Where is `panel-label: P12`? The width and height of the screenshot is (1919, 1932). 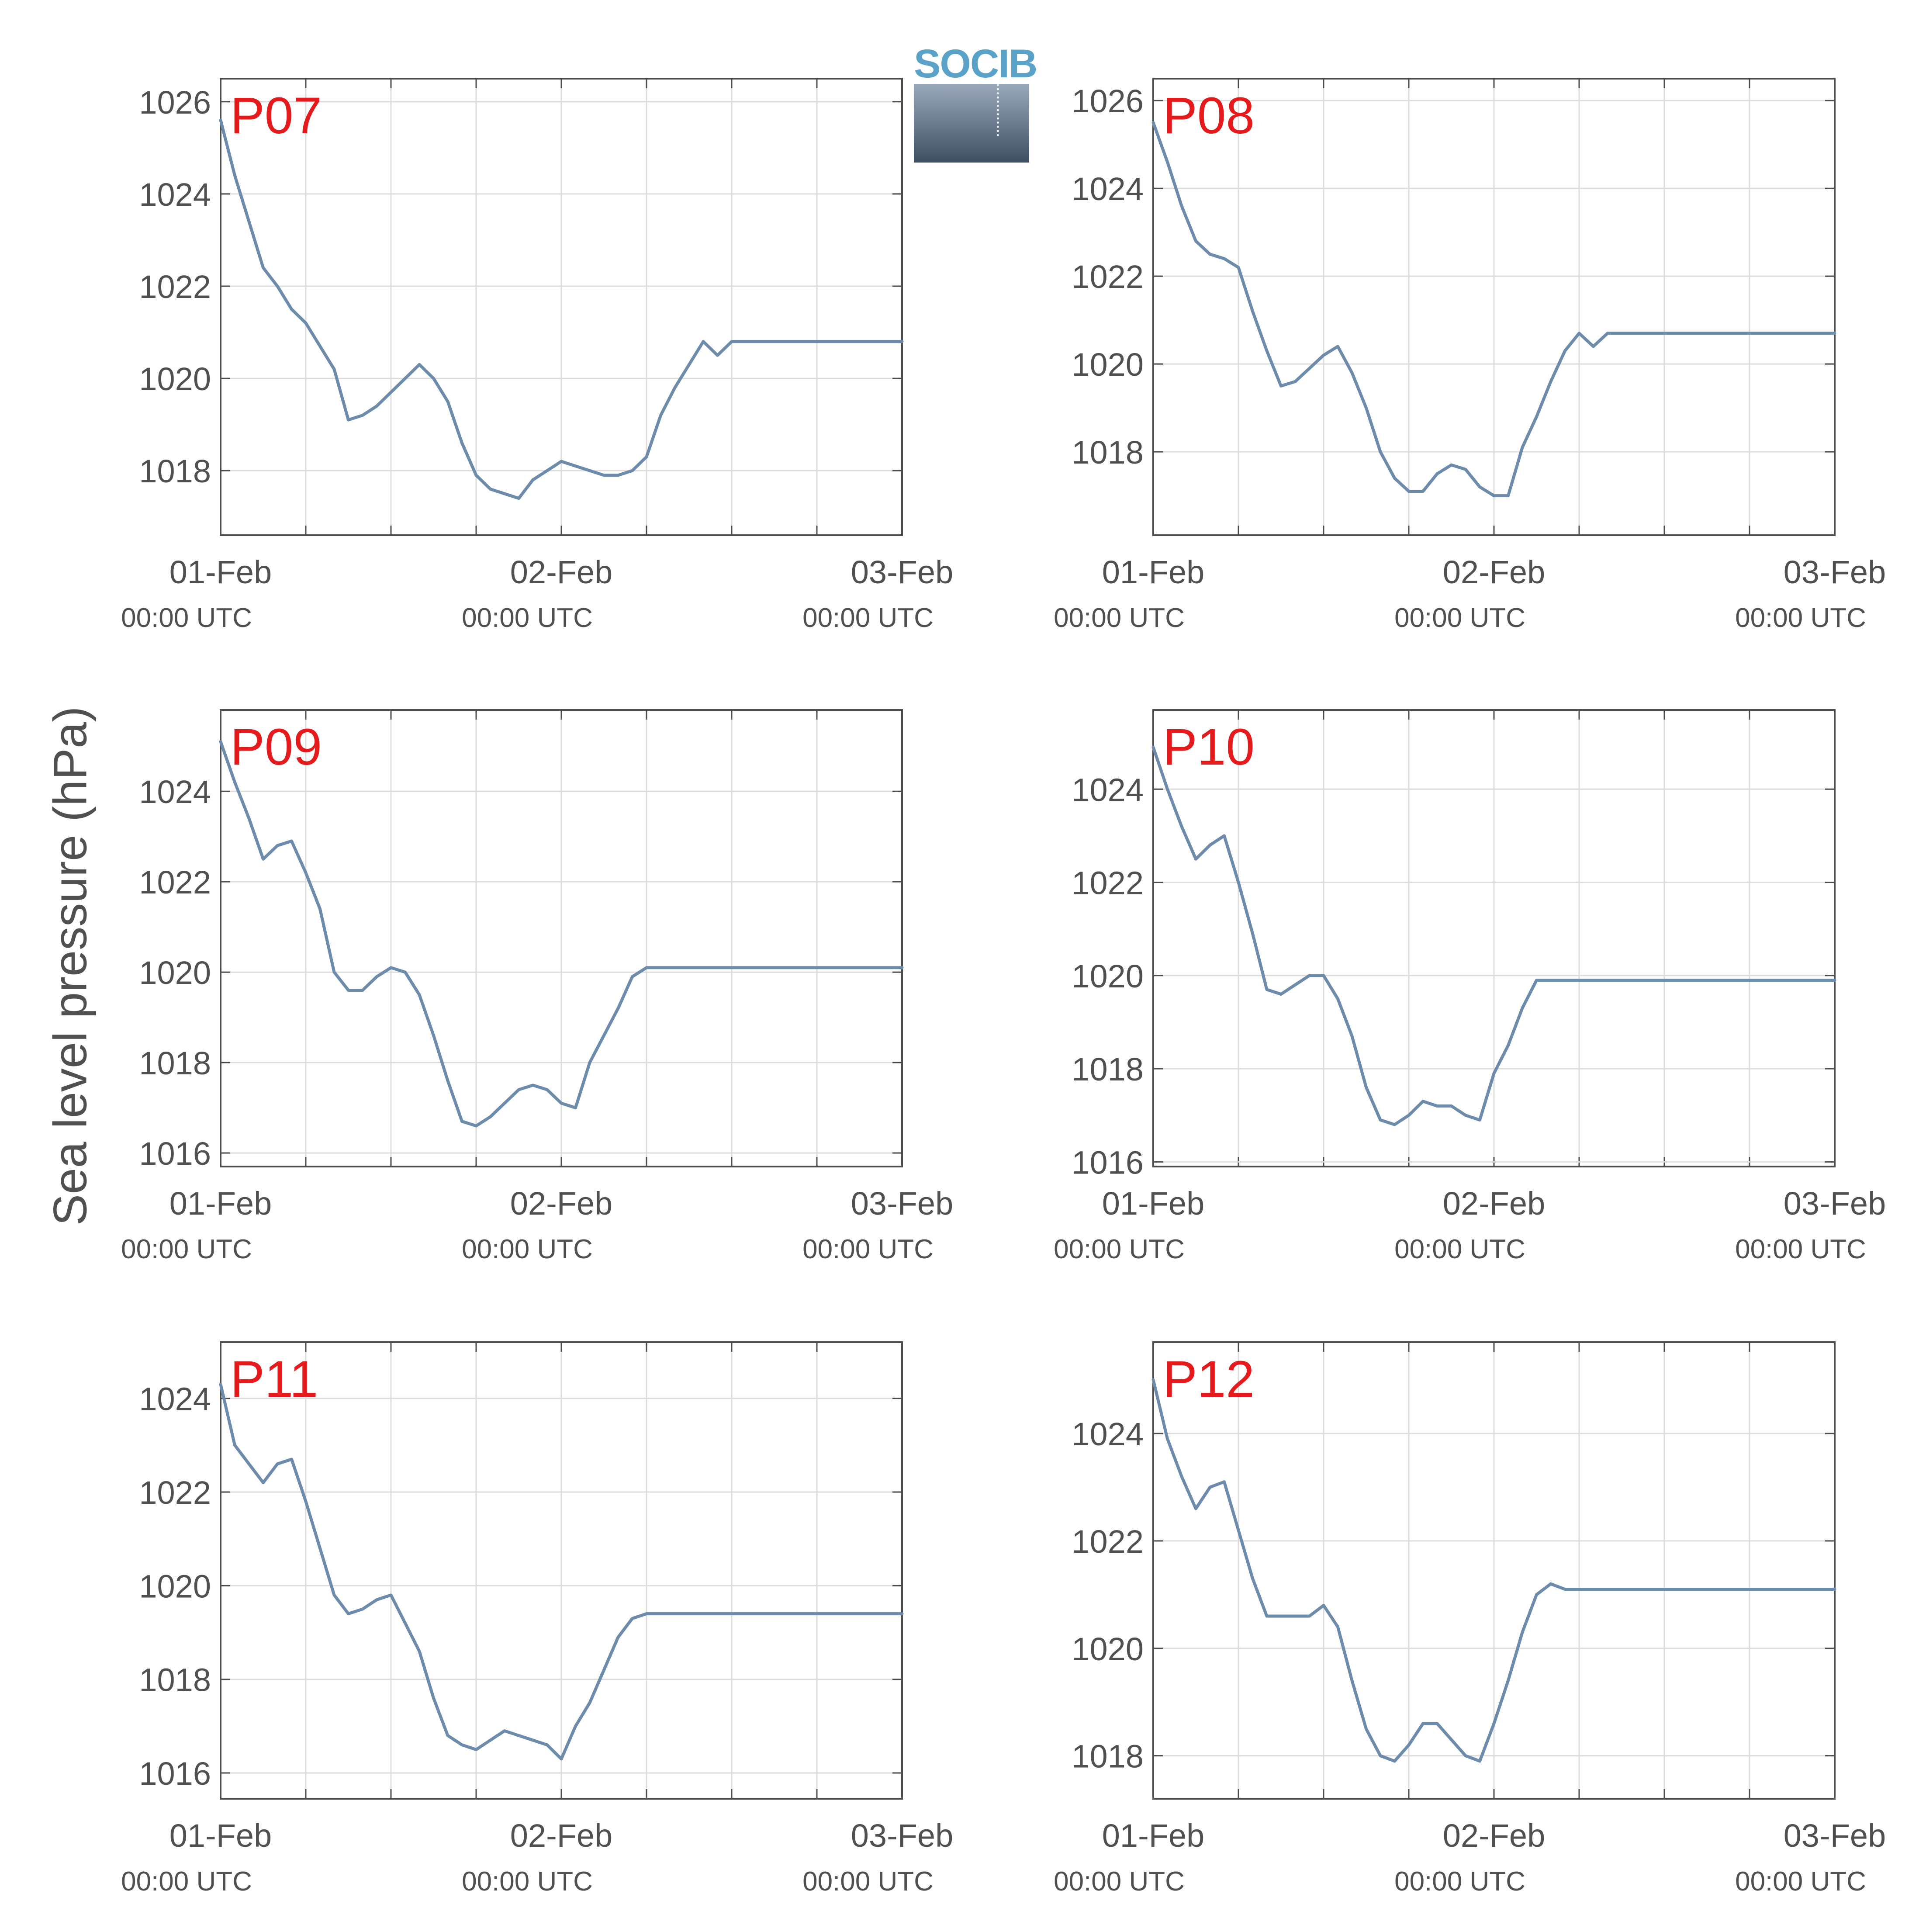 panel-label: P12 is located at coordinates (1209, 1379).